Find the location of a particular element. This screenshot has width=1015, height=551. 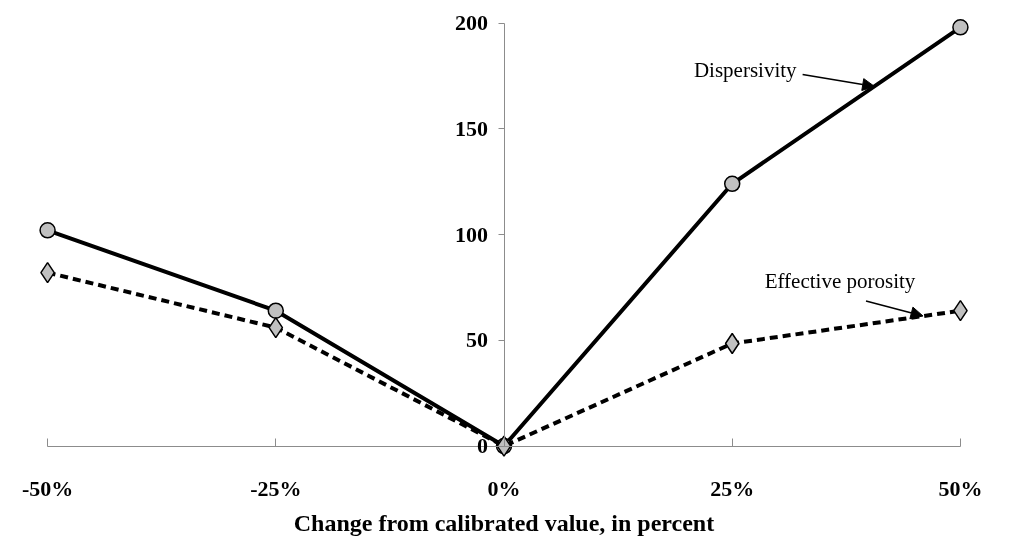

y-tick-label: 200 is located at coordinates (471, 23).